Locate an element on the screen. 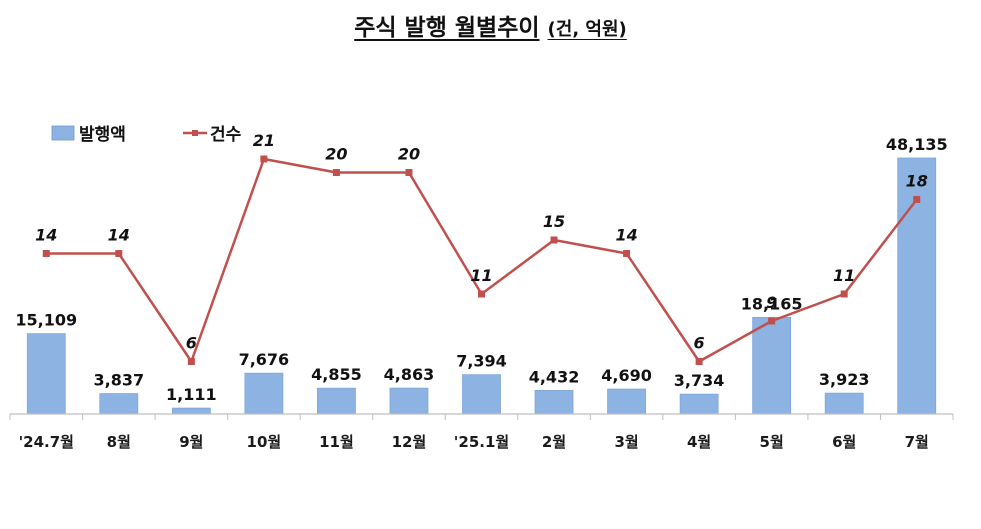 The width and height of the screenshot is (981, 529). bar-value-label: 1,111 is located at coordinates (191, 394).